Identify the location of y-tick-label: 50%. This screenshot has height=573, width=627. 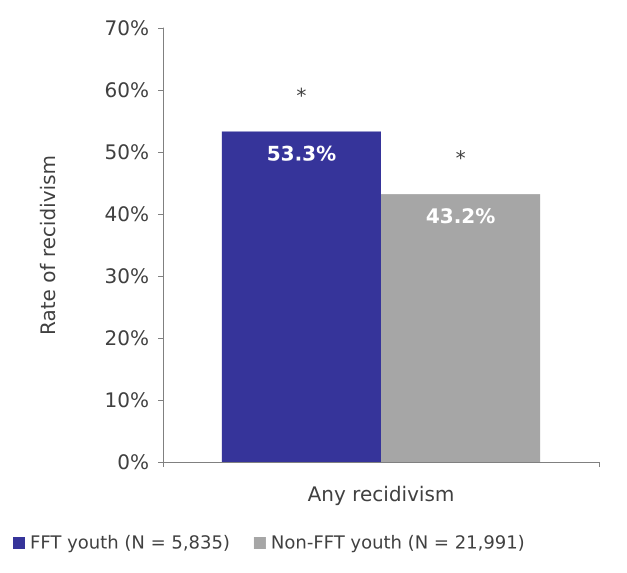
(126, 152).